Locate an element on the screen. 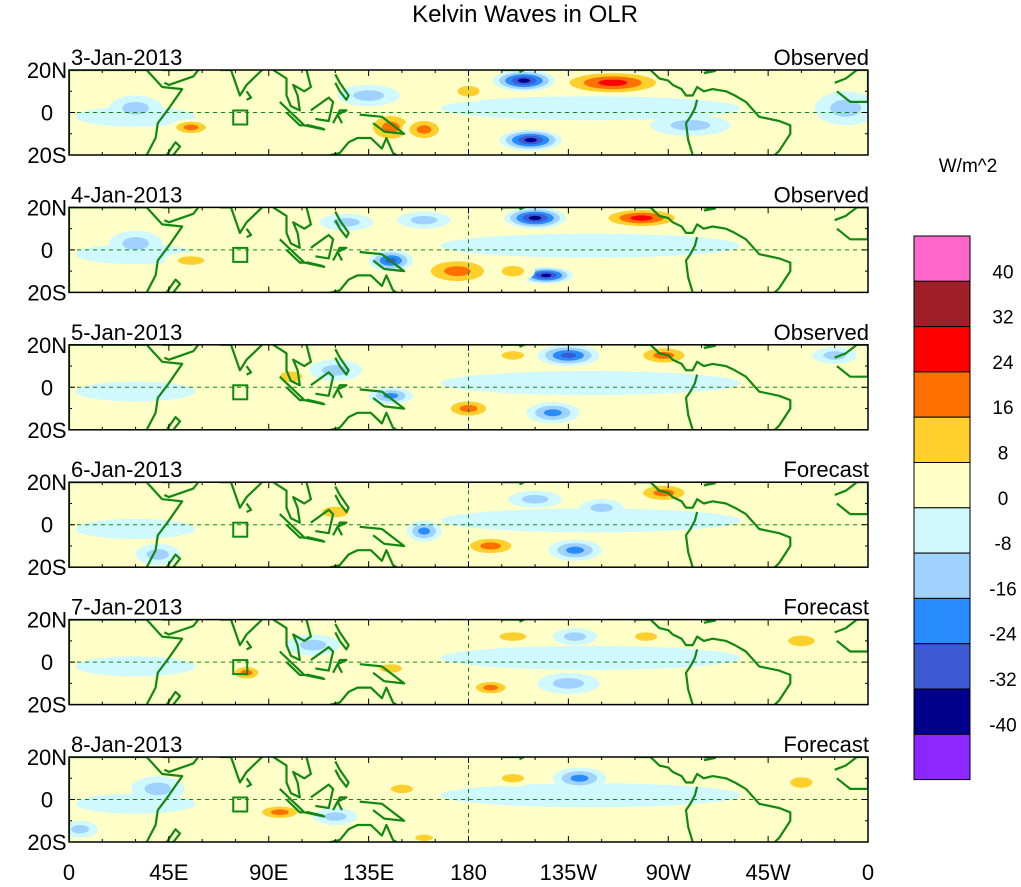 Image resolution: width=1021 pixels, height=887 pixels. panel-date: 7-Jan-2013 is located at coordinates (126, 607).